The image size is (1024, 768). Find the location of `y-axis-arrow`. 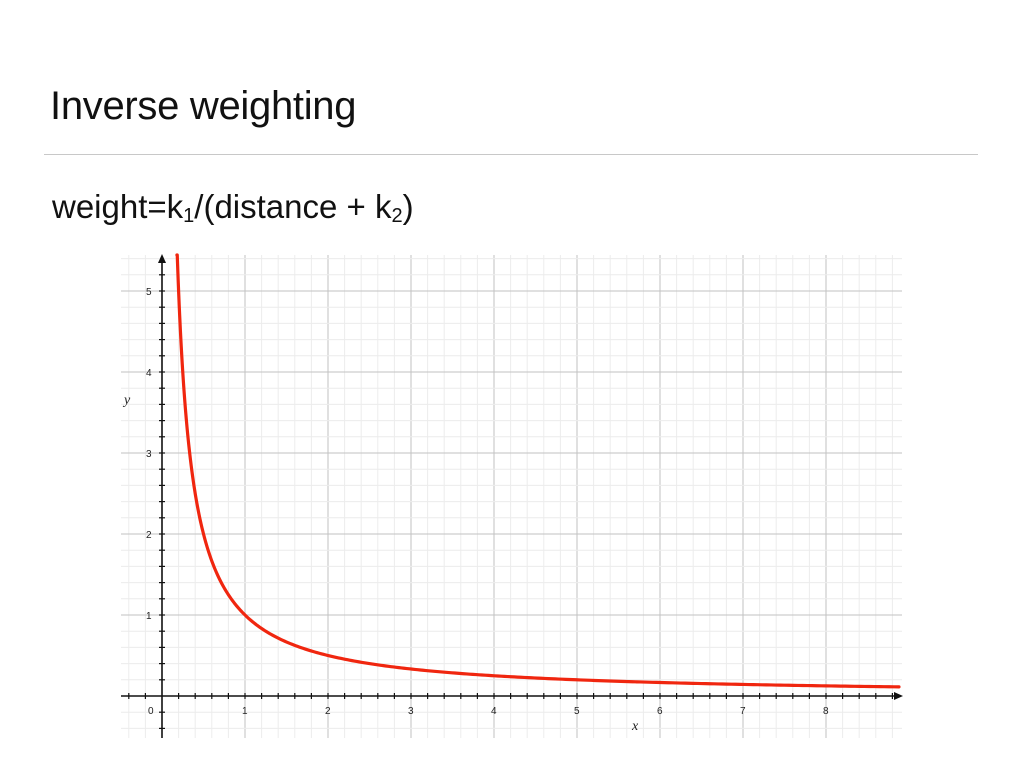

y-axis-arrow is located at coordinates (162, 258).